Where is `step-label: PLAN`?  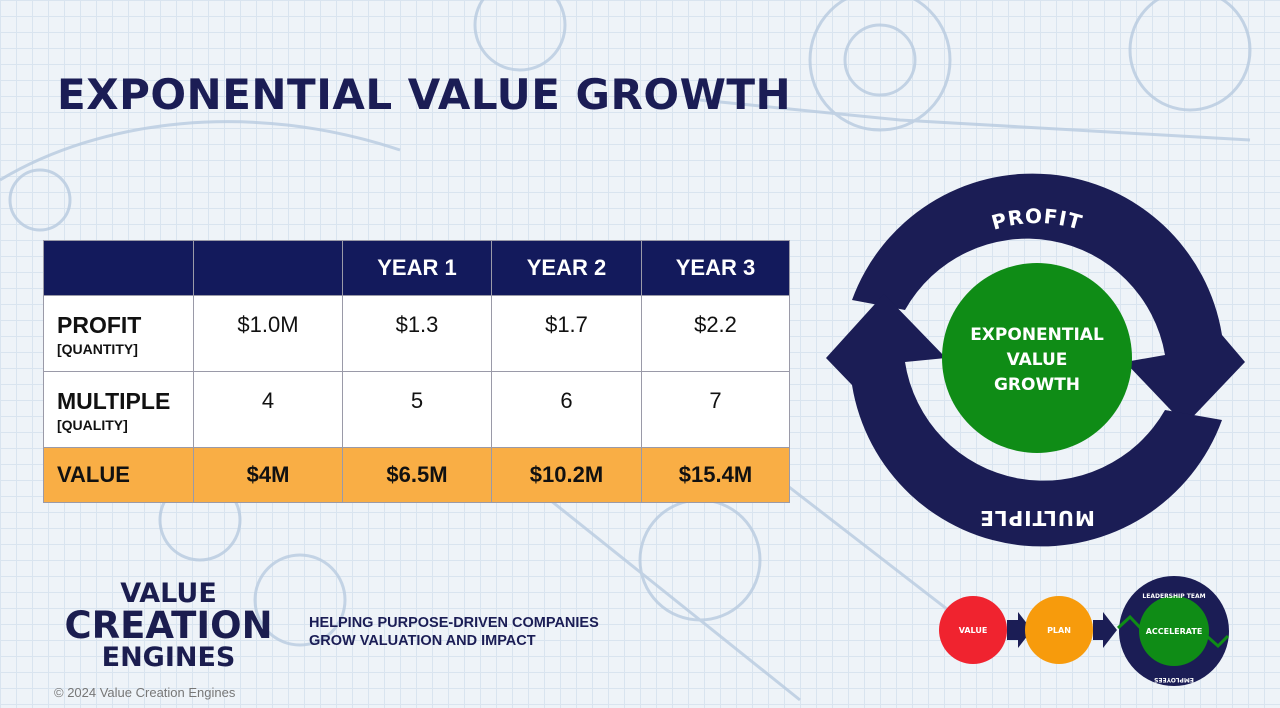 step-label: PLAN is located at coordinates (1059, 630).